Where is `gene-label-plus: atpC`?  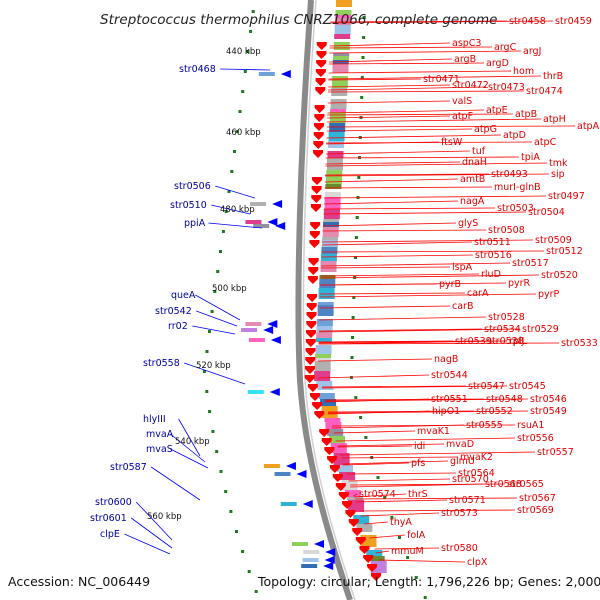 gene-label-plus: atpC is located at coordinates (545, 142).